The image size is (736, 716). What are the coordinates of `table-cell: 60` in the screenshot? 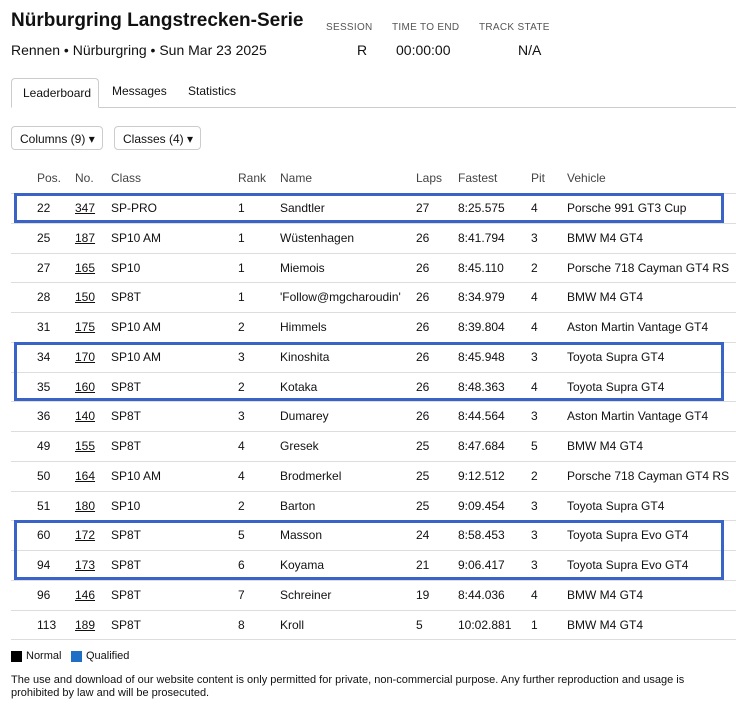 It's located at (44, 535).